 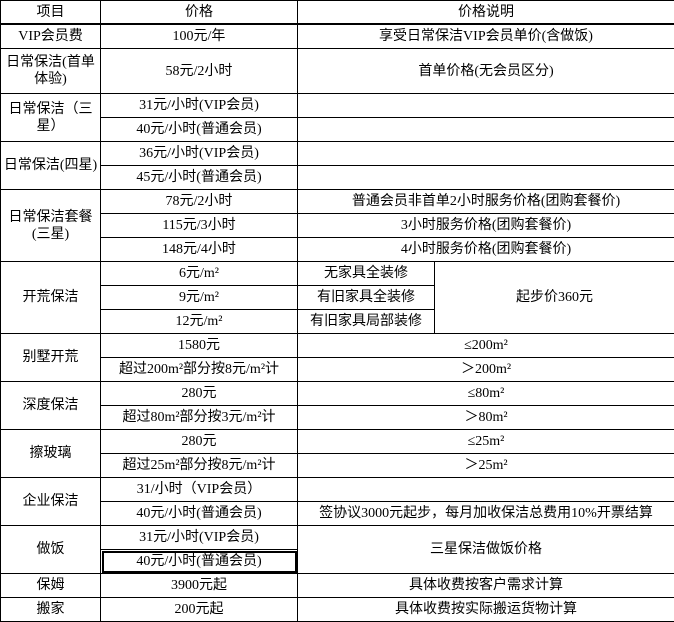 I want to click on subtype-cell: 有旧家具全装修, so click(x=366, y=298).